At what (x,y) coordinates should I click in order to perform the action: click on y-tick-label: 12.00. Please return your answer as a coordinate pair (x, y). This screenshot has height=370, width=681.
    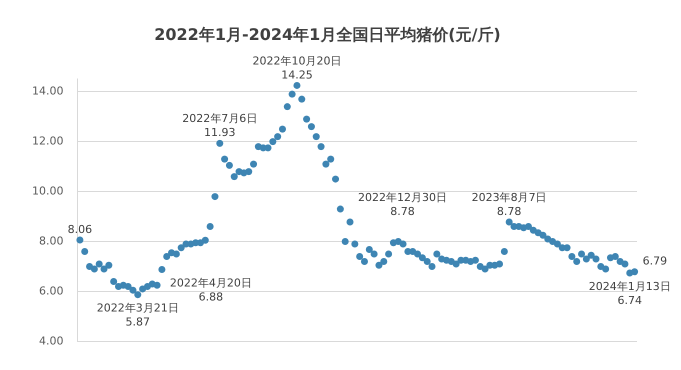
    Looking at the image, I should click on (48, 141).